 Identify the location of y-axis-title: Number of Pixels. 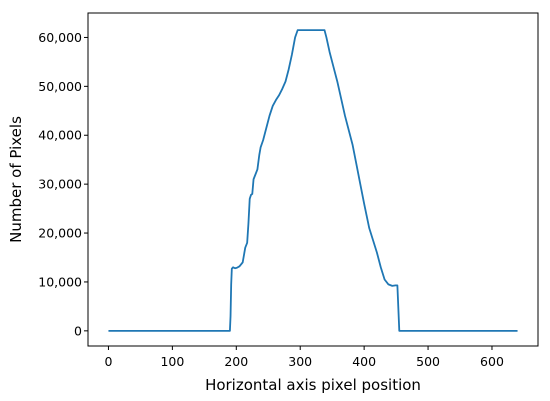
(16, 179).